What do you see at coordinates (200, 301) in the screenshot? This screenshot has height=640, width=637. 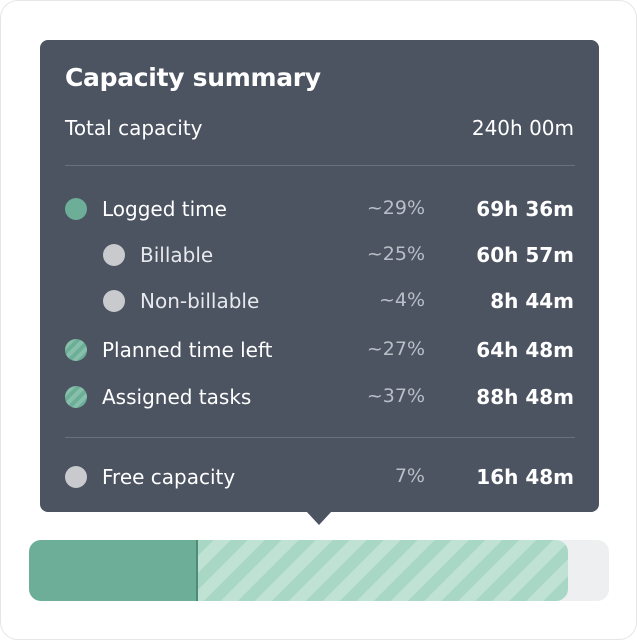 I see `row-label: Non-billable` at bounding box center [200, 301].